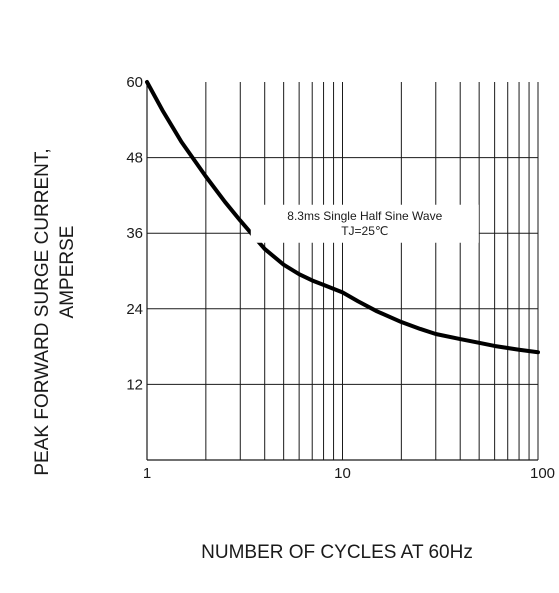 This screenshot has height=593, width=559. Describe the element at coordinates (337, 552) in the screenshot. I see `x-axis-title: NUMBER OF CYCLES AT 60Hz` at that location.